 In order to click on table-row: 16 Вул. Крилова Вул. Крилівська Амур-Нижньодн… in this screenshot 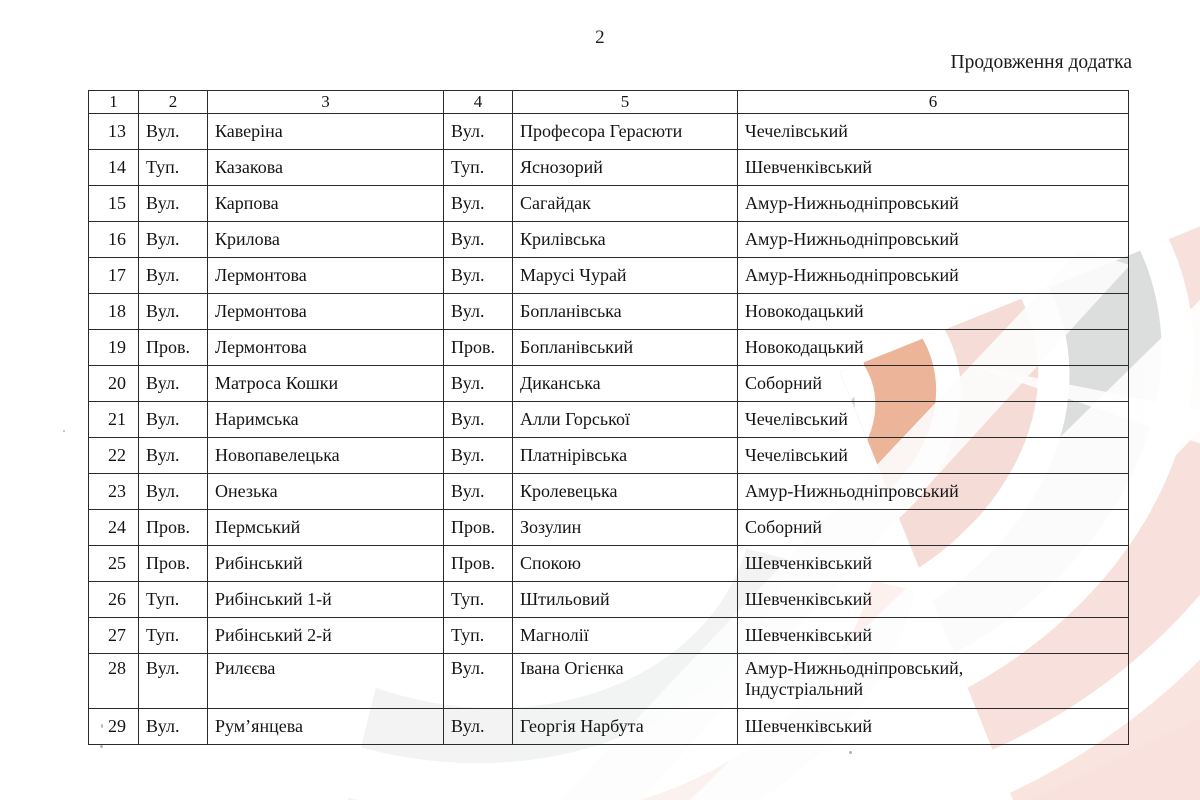, I will do `click(608, 239)`.